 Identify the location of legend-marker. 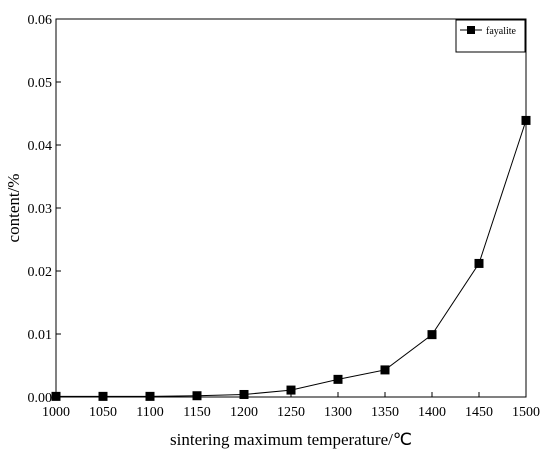
(471, 30).